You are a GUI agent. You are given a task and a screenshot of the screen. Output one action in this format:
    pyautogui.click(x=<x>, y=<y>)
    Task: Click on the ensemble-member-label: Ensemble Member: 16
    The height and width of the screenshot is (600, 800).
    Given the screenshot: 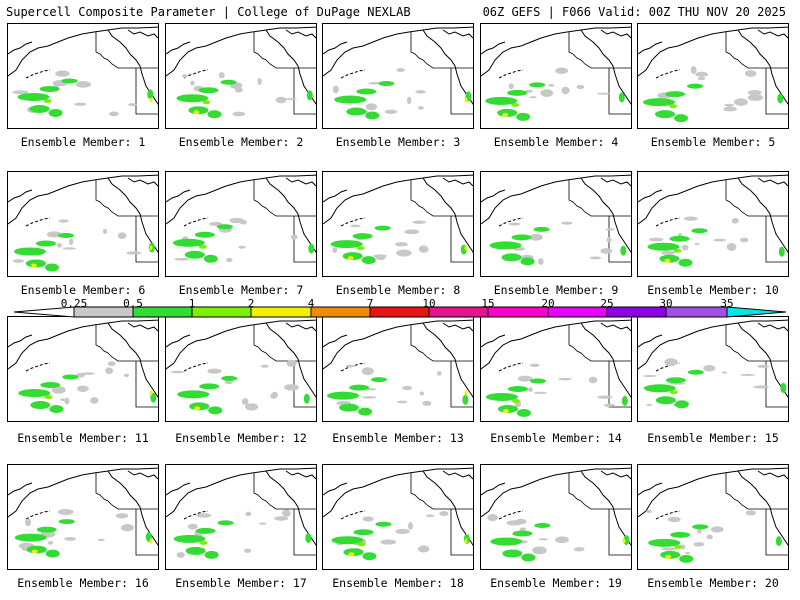 What is the action you would take?
    pyautogui.click(x=83, y=583)
    